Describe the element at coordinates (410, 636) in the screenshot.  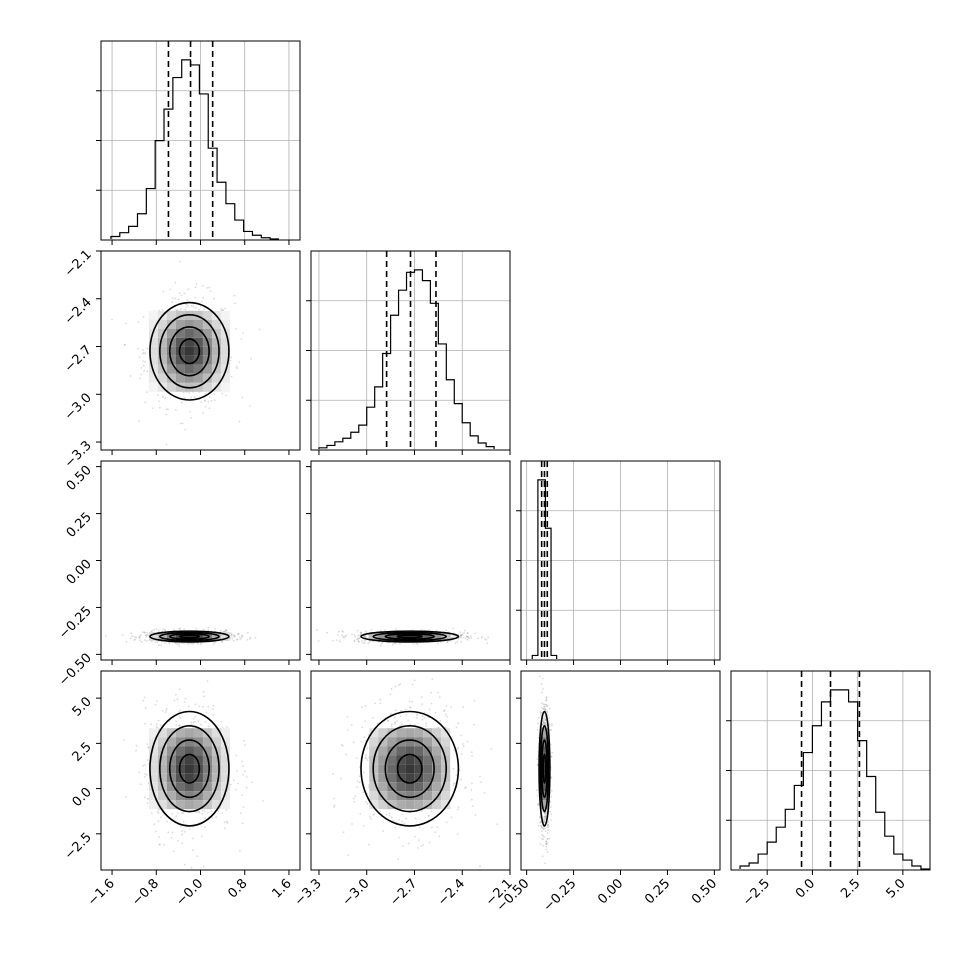
I see `contour-level` at that location.